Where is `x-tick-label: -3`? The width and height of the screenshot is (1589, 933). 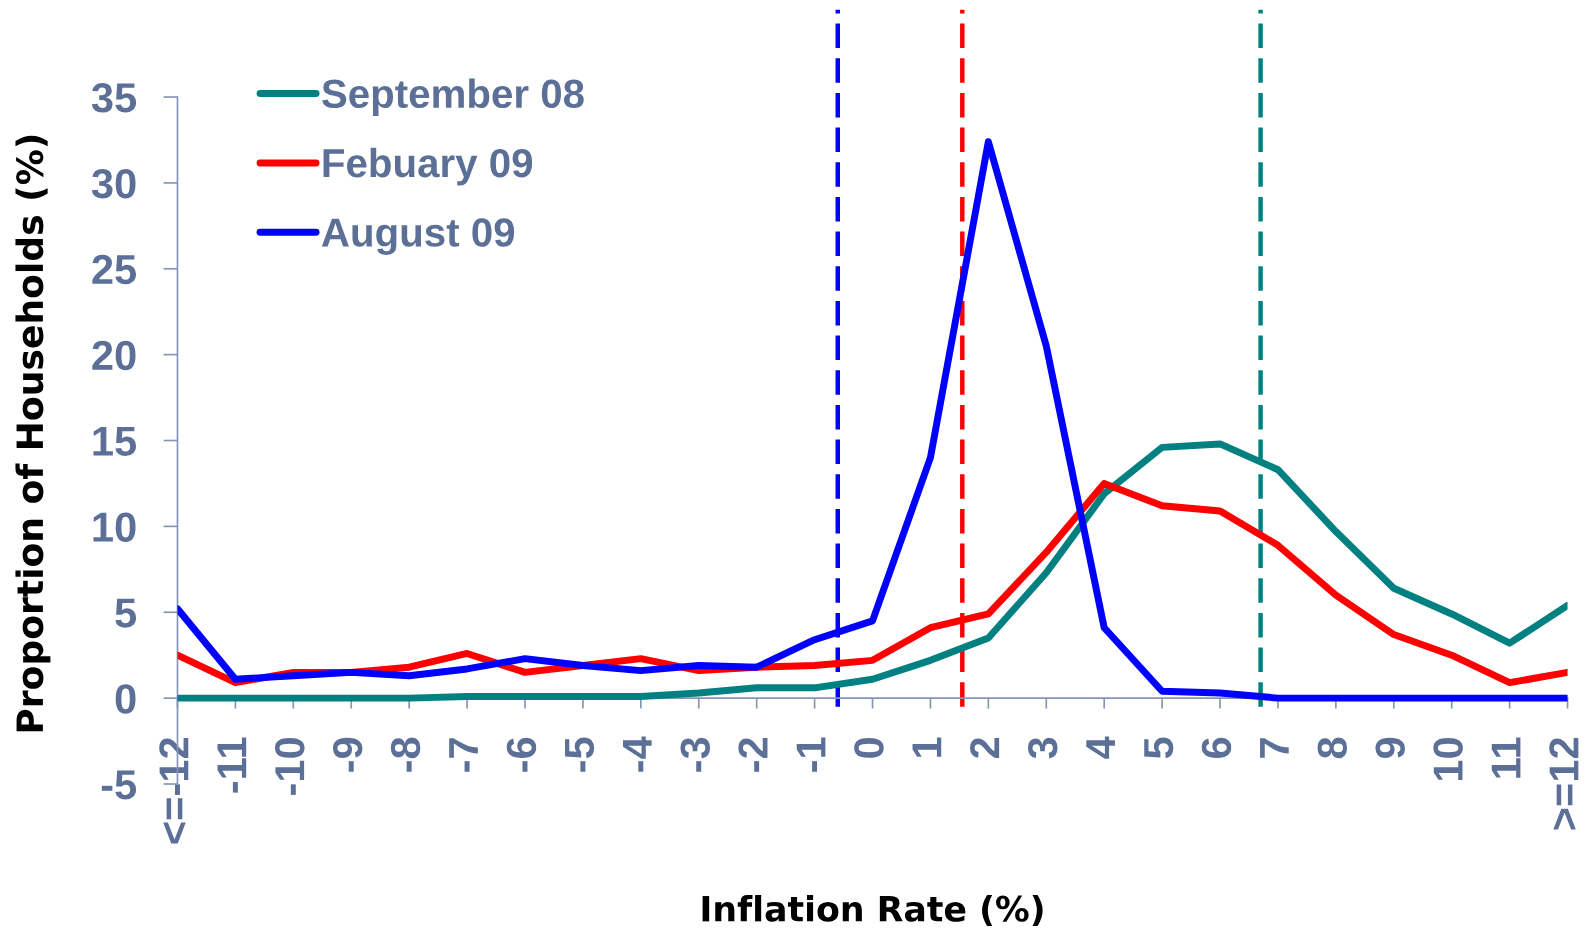 x-tick-label: -3 is located at coordinates (695, 754).